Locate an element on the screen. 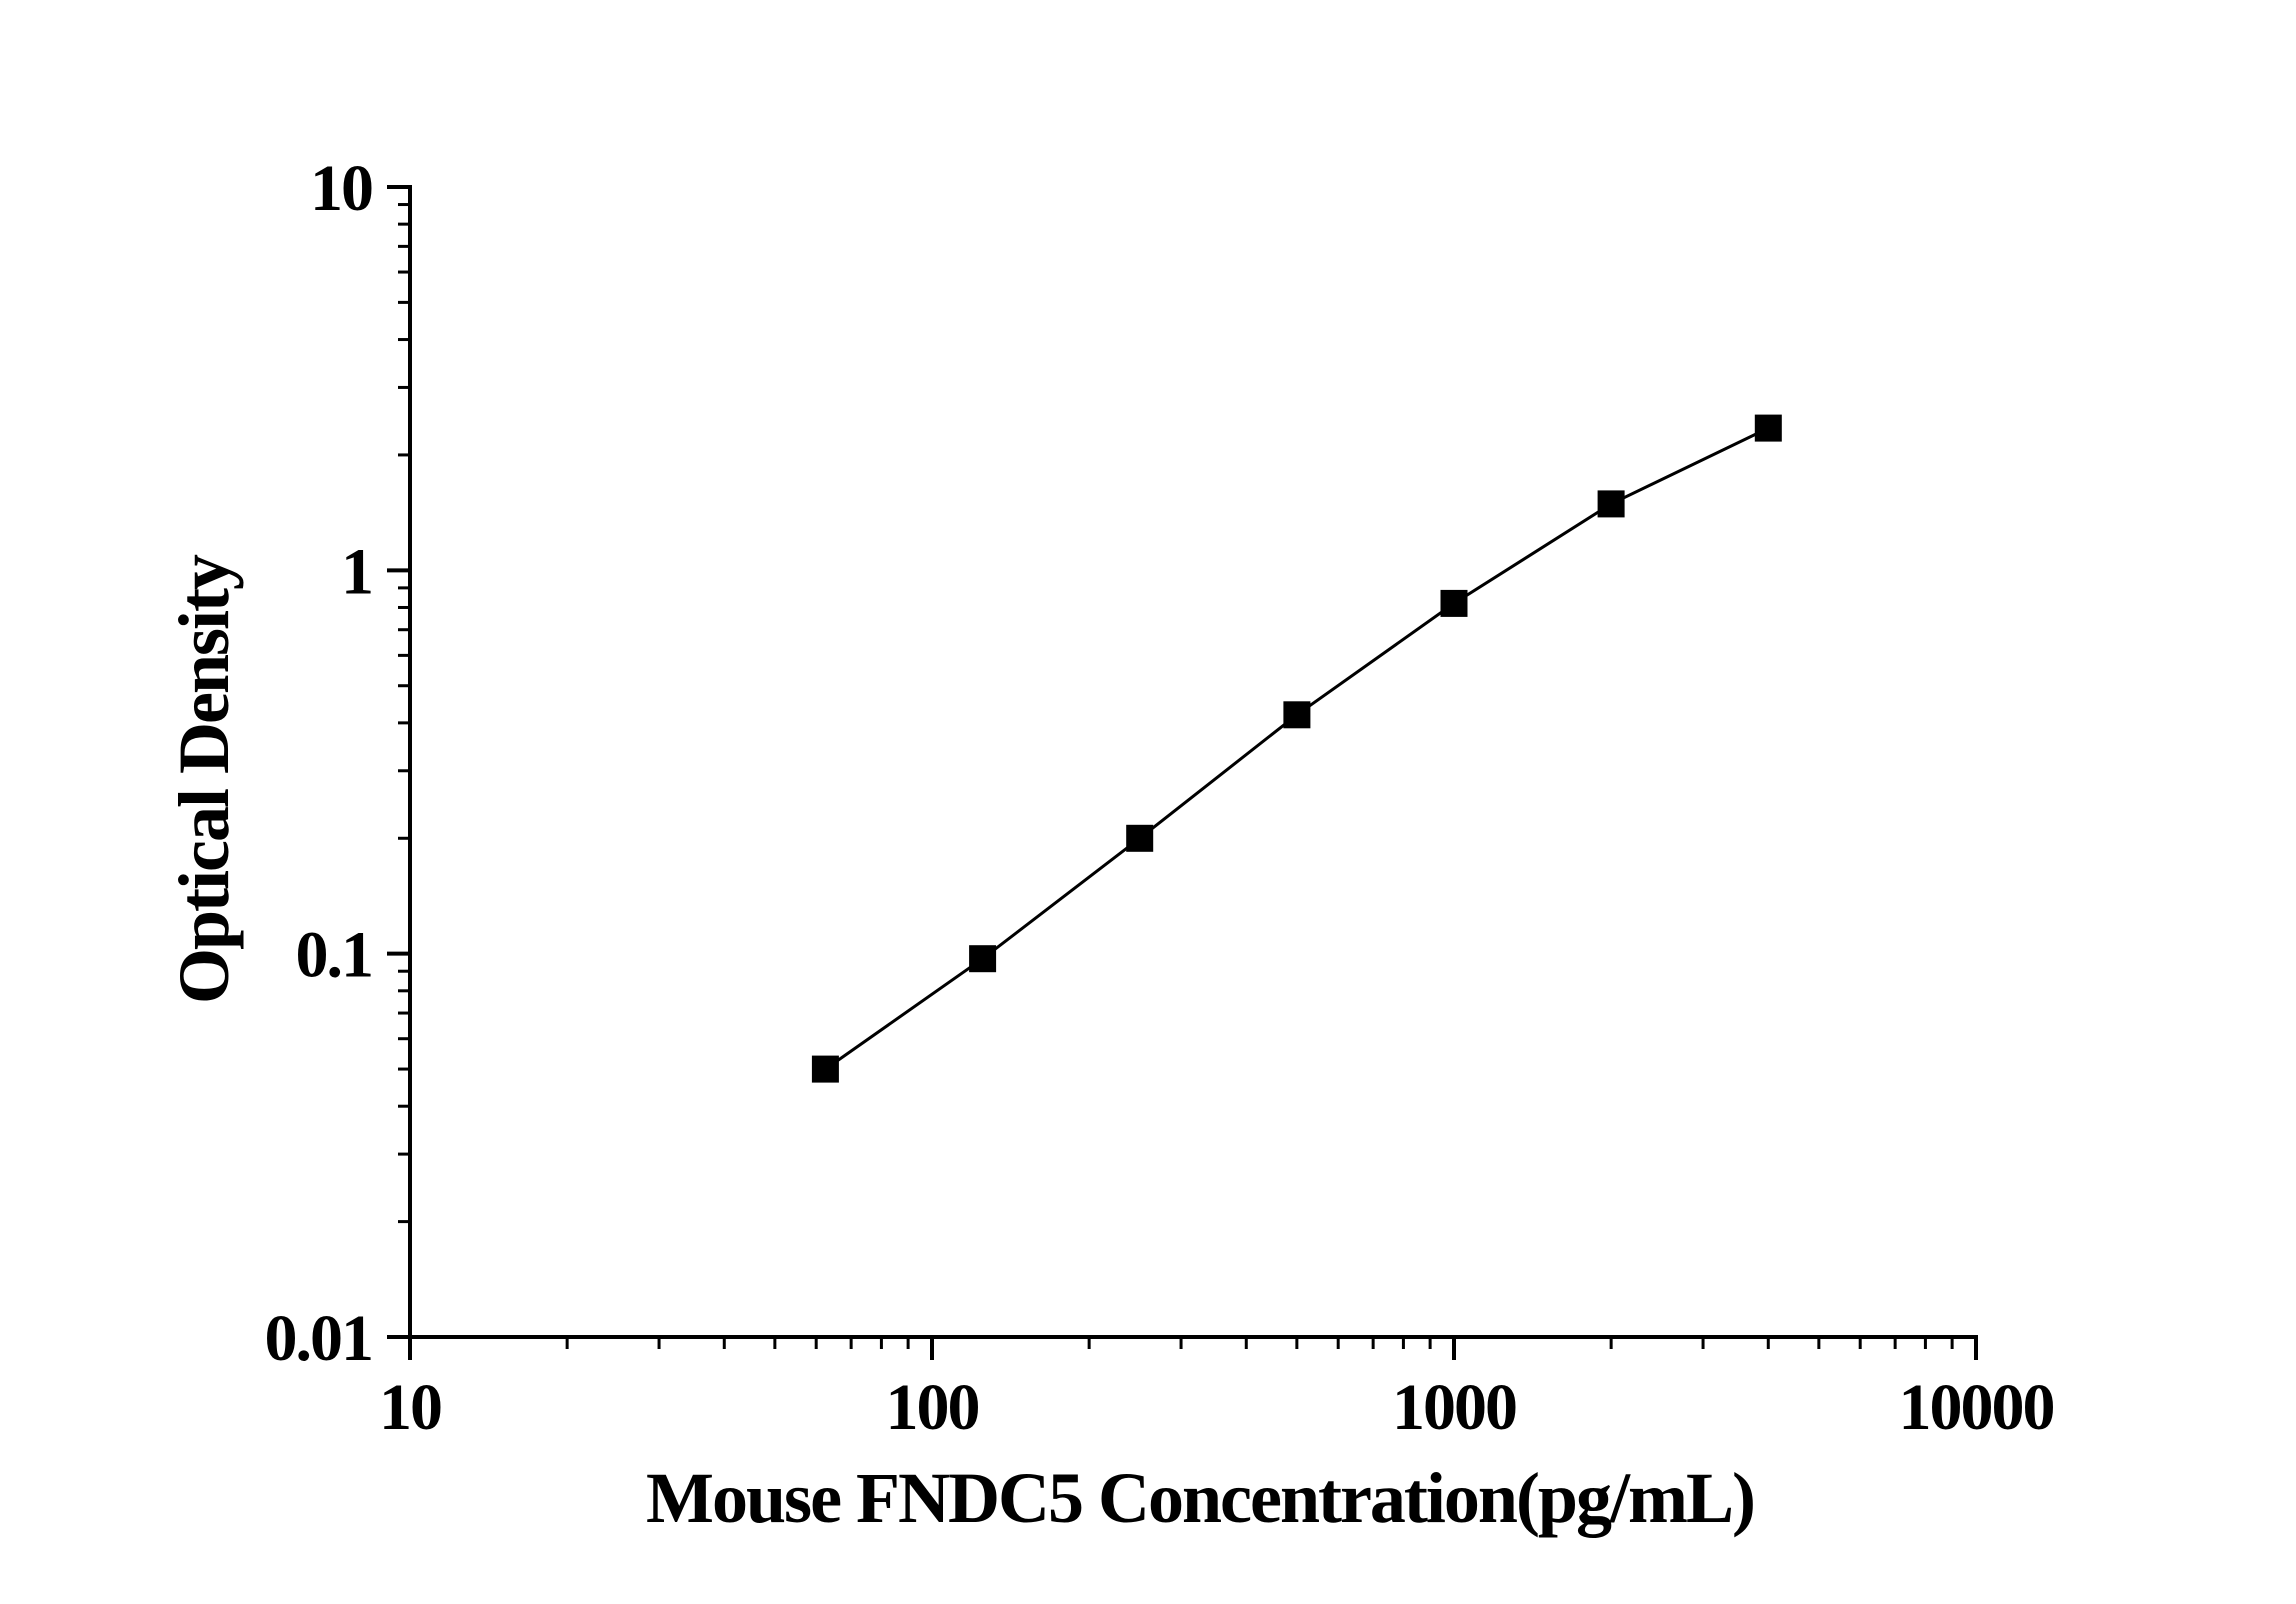 The width and height of the screenshot is (2296, 1604). y-tick-label: 0.01 is located at coordinates (319, 1338).